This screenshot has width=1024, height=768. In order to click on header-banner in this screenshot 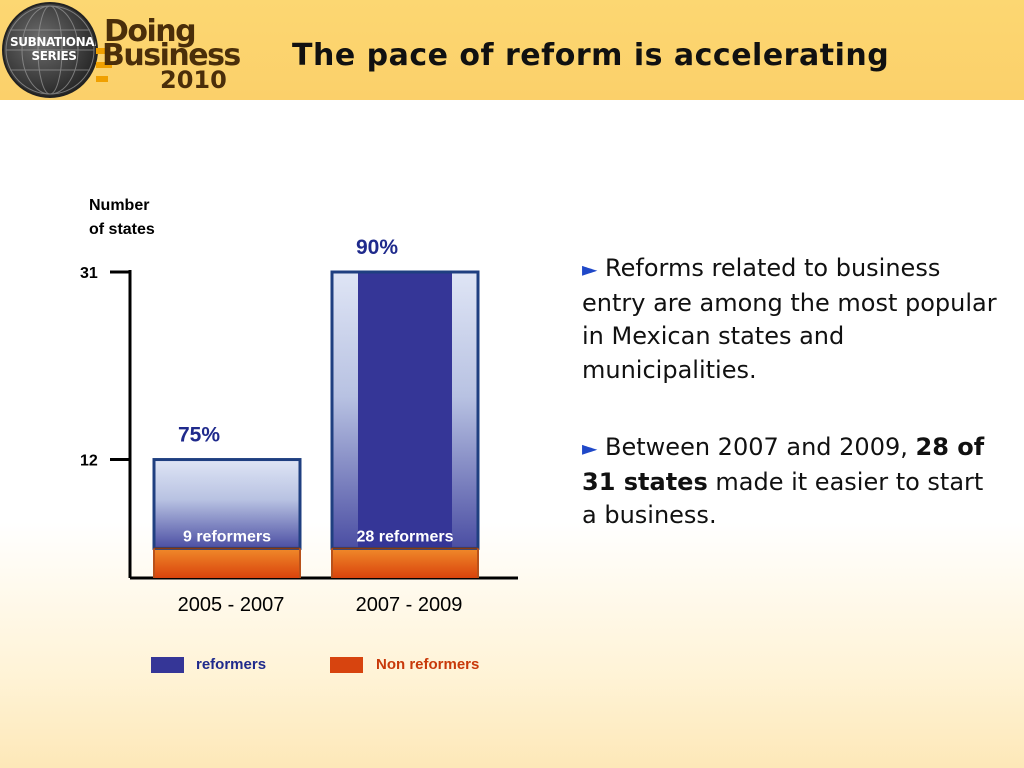, I will do `click(512, 50)`.